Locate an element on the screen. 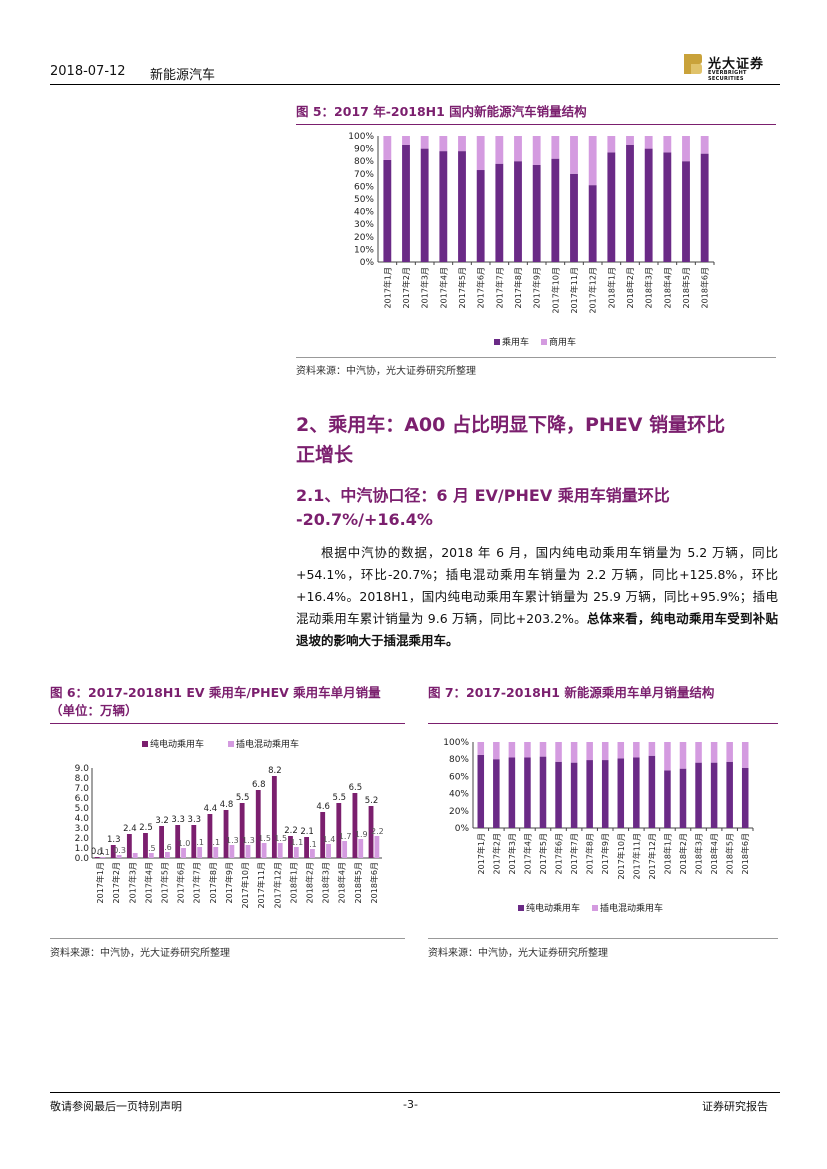  data-label-ev: 4.6 is located at coordinates (323, 807).